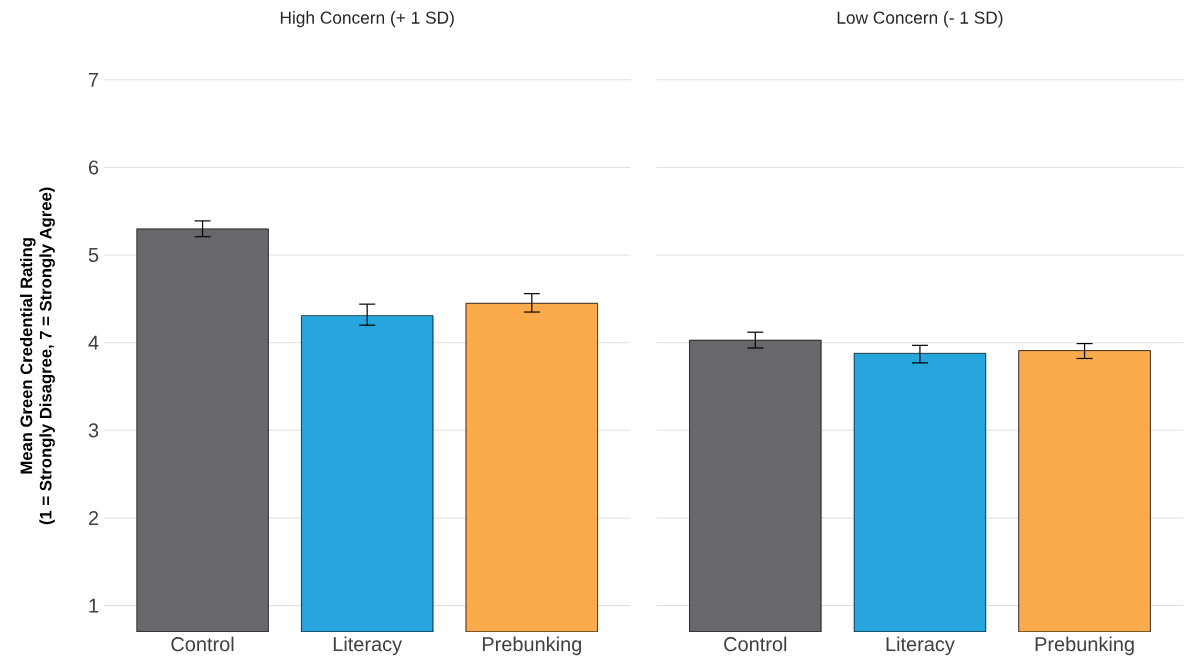 Image resolution: width=1184 pixels, height=668 pixels. What do you see at coordinates (367, 19) in the screenshot?
I see `chart-title: High Concern (+ 1 SD)` at bounding box center [367, 19].